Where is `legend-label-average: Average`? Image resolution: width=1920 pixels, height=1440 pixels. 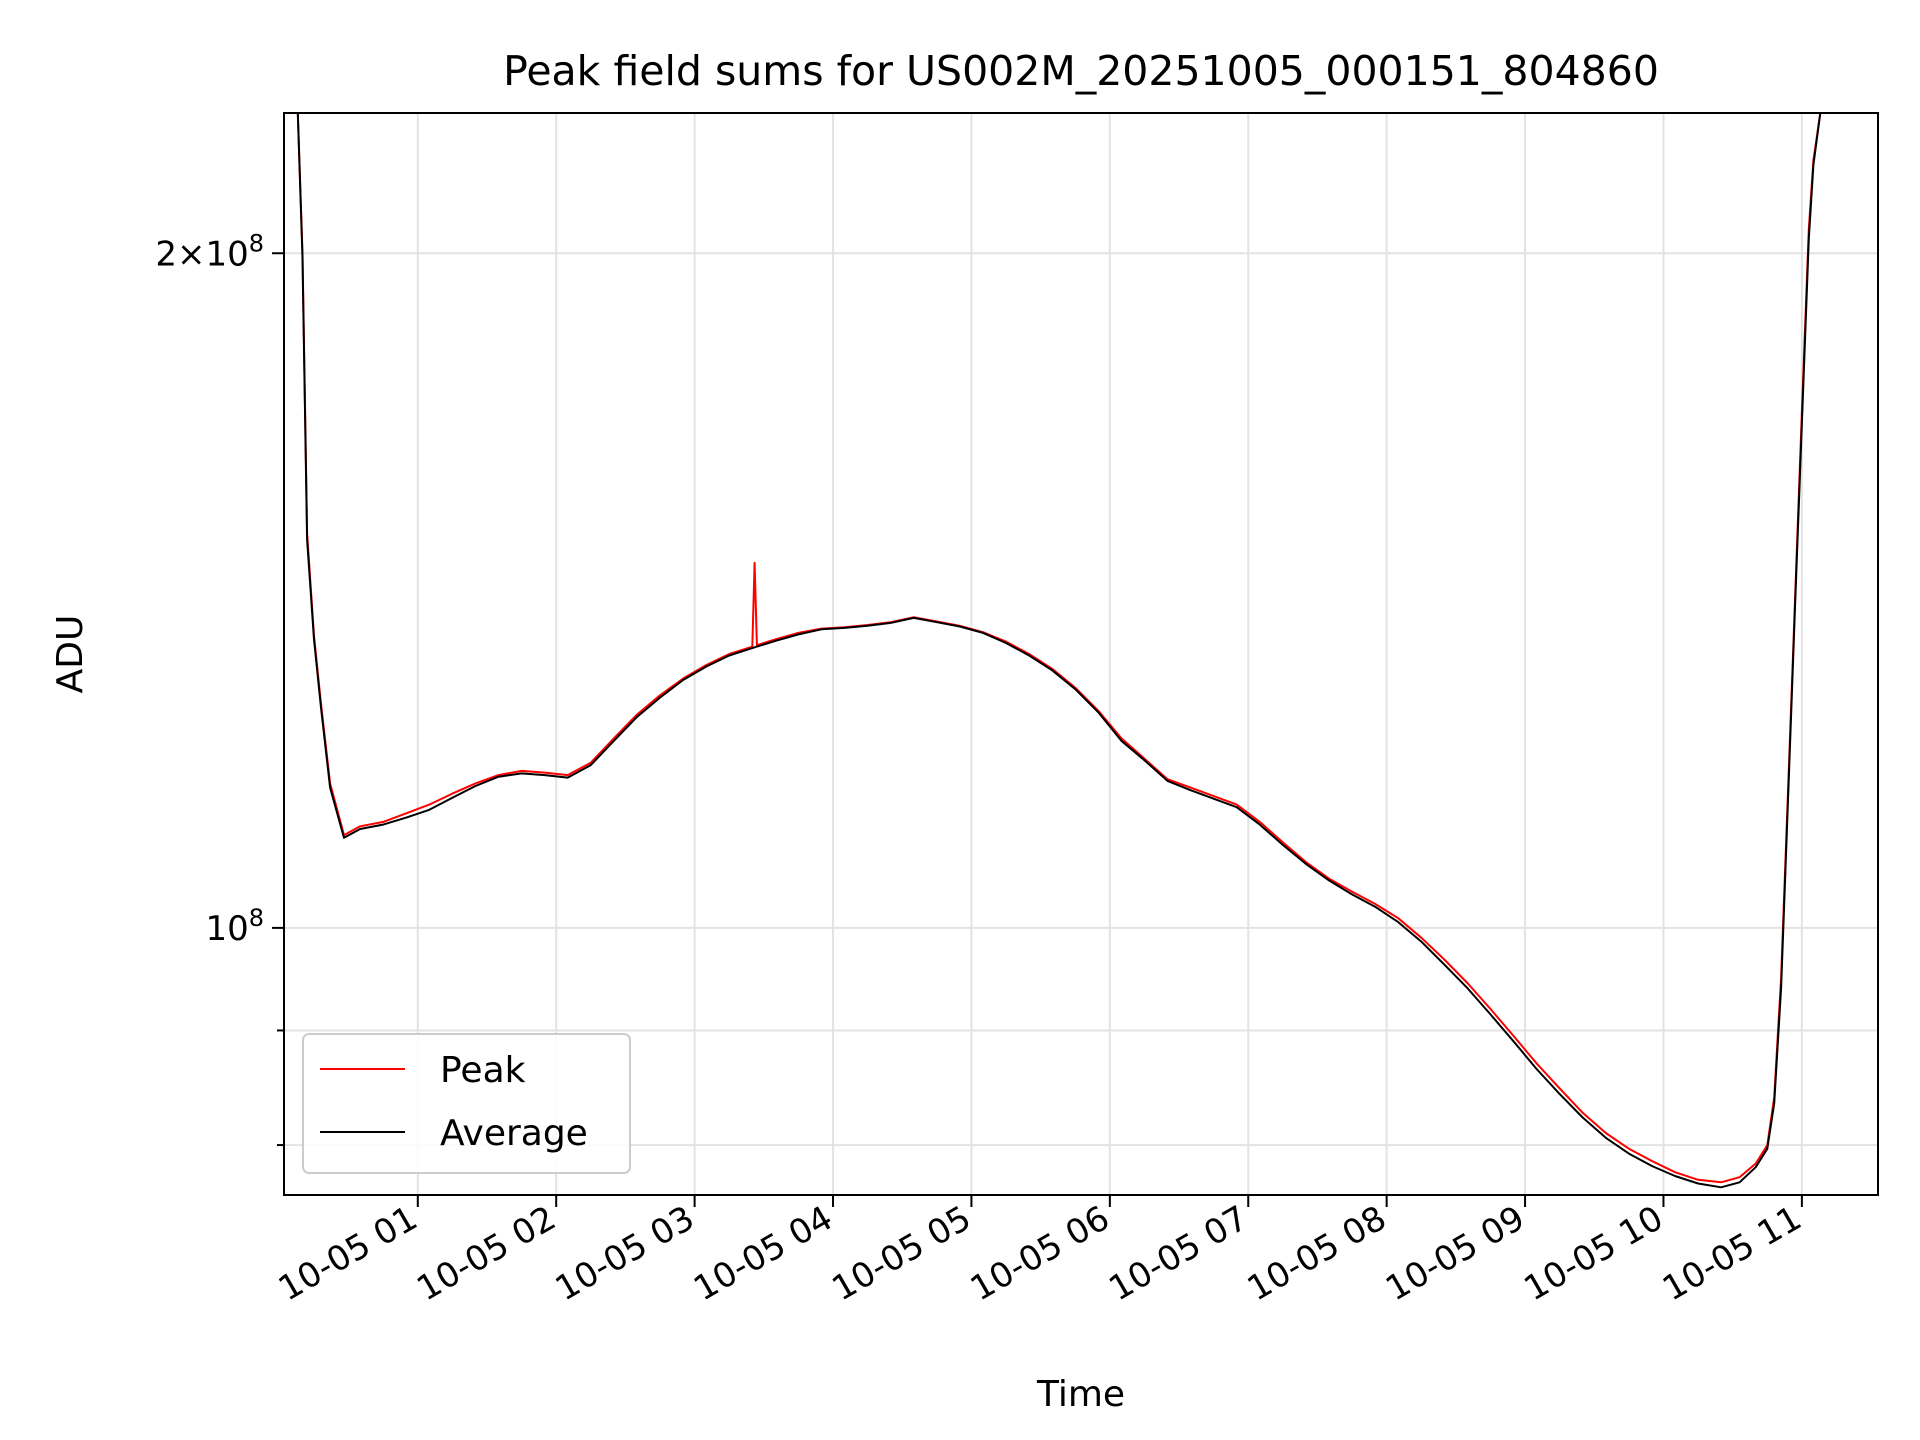 legend-label-average: Average is located at coordinates (514, 1133).